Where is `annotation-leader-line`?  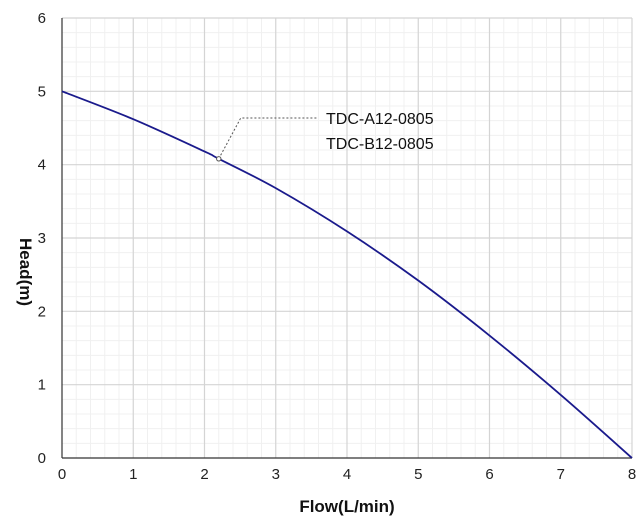 annotation-leader-line is located at coordinates (268, 138).